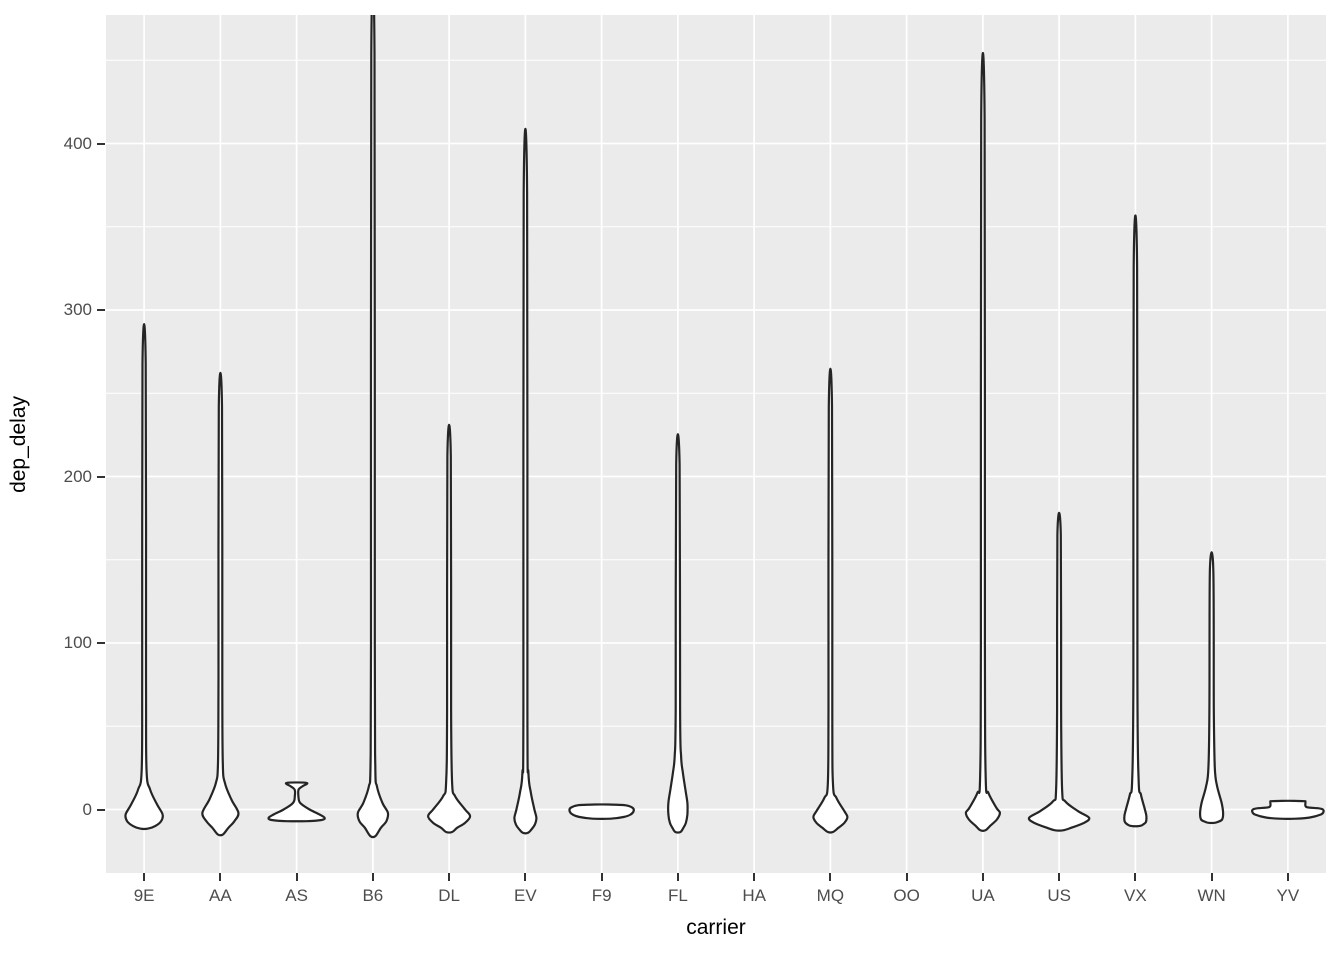 Image resolution: width=1344 pixels, height=960 pixels. Describe the element at coordinates (677, 877) in the screenshot. I see `x-tick-mark-FL` at that location.